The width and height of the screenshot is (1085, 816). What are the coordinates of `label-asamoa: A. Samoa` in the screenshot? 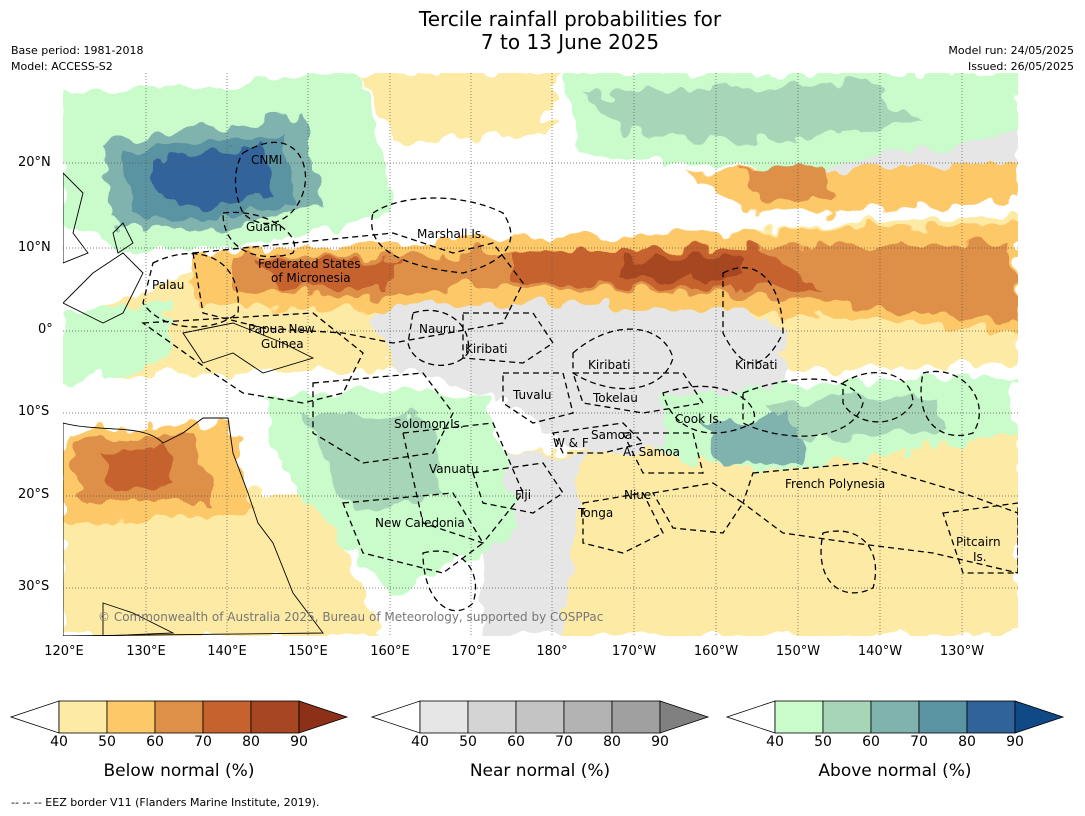 It's located at (651, 452).